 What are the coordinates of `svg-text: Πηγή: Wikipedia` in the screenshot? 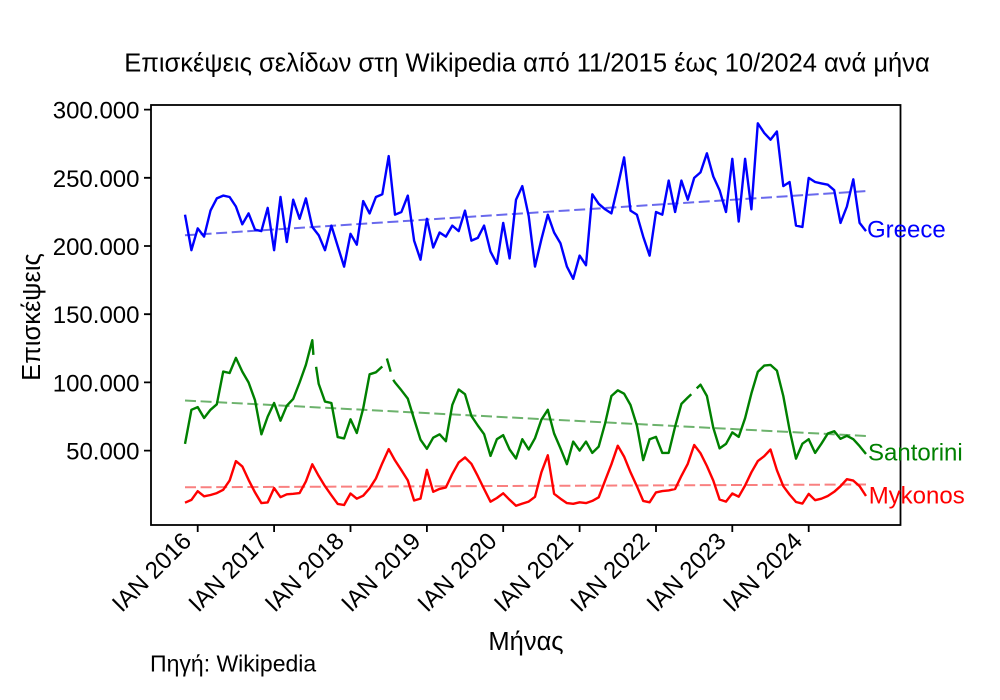 It's located at (233, 664).